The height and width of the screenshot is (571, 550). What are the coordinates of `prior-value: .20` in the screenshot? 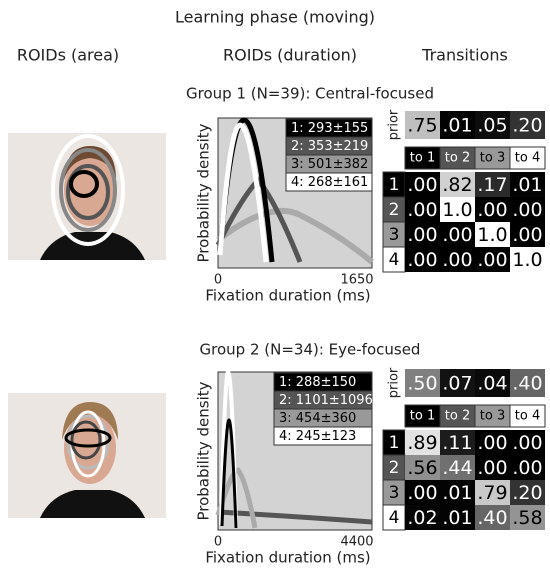 It's located at (527, 126).